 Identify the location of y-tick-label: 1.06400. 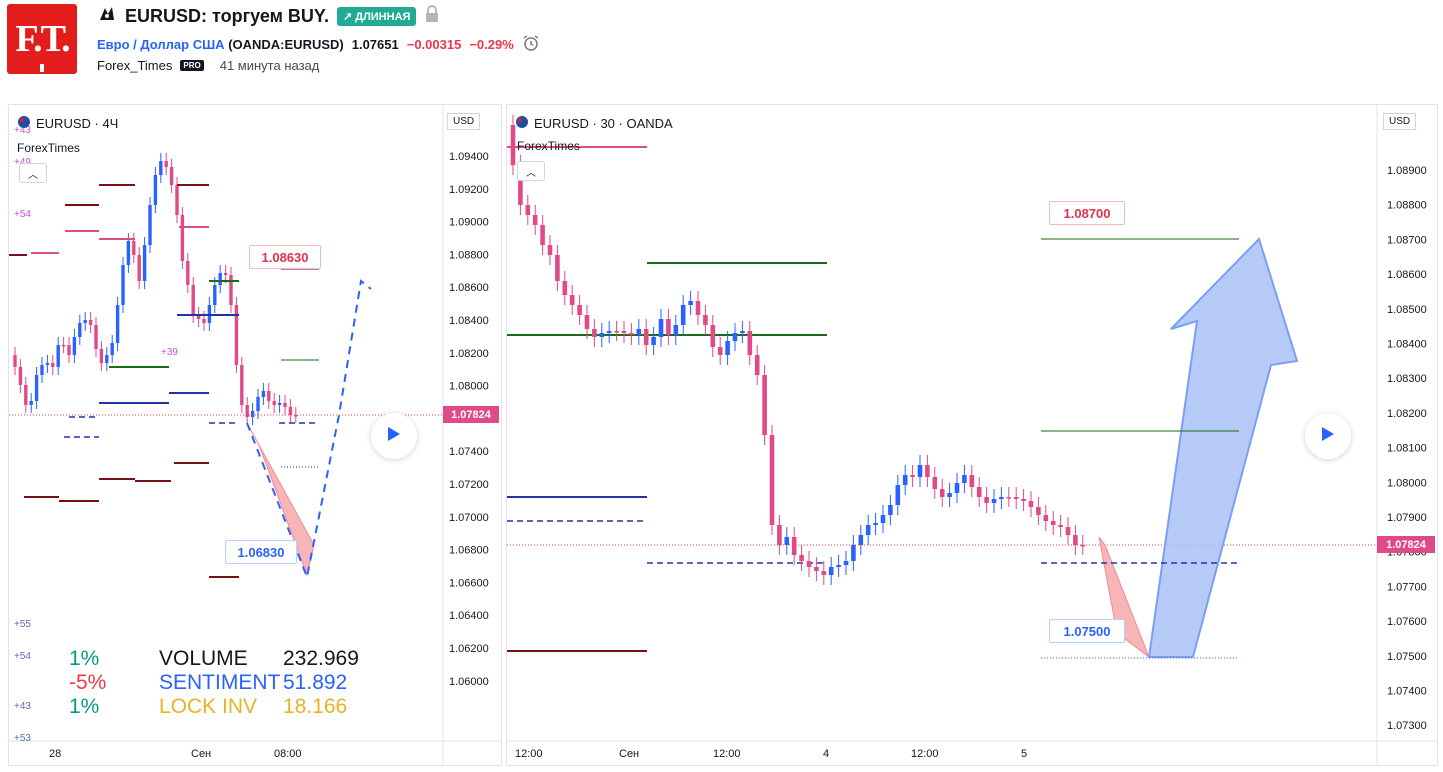
(469, 616).